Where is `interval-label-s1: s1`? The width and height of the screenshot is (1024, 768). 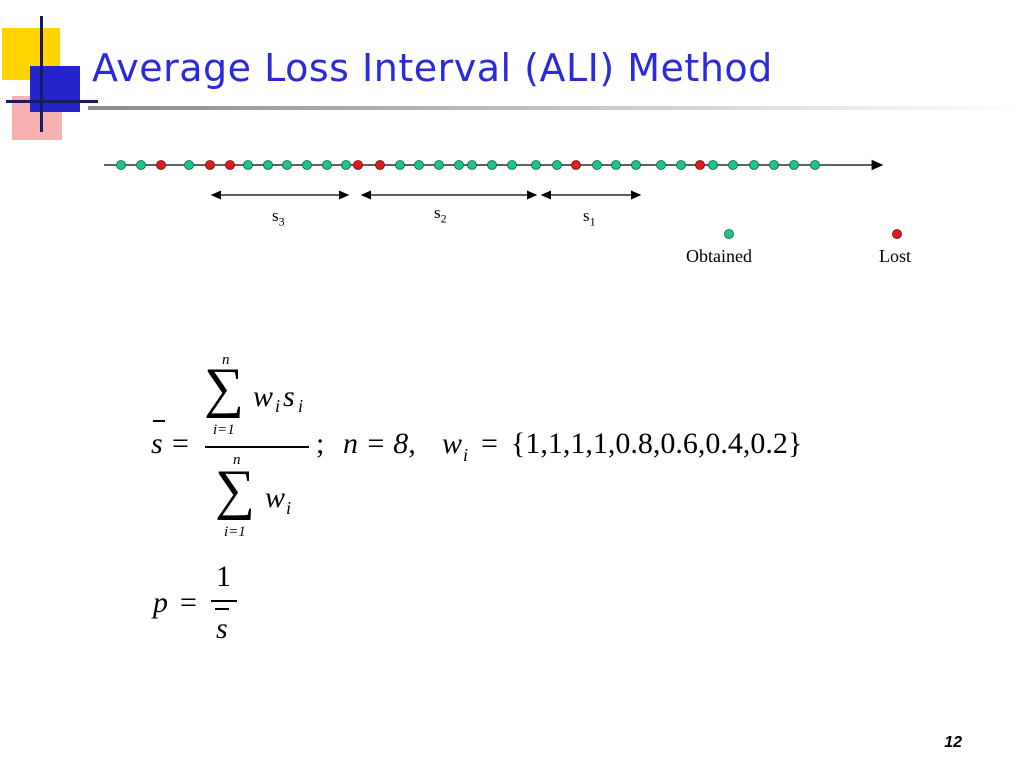
interval-label-s1: s1 is located at coordinates (589, 217).